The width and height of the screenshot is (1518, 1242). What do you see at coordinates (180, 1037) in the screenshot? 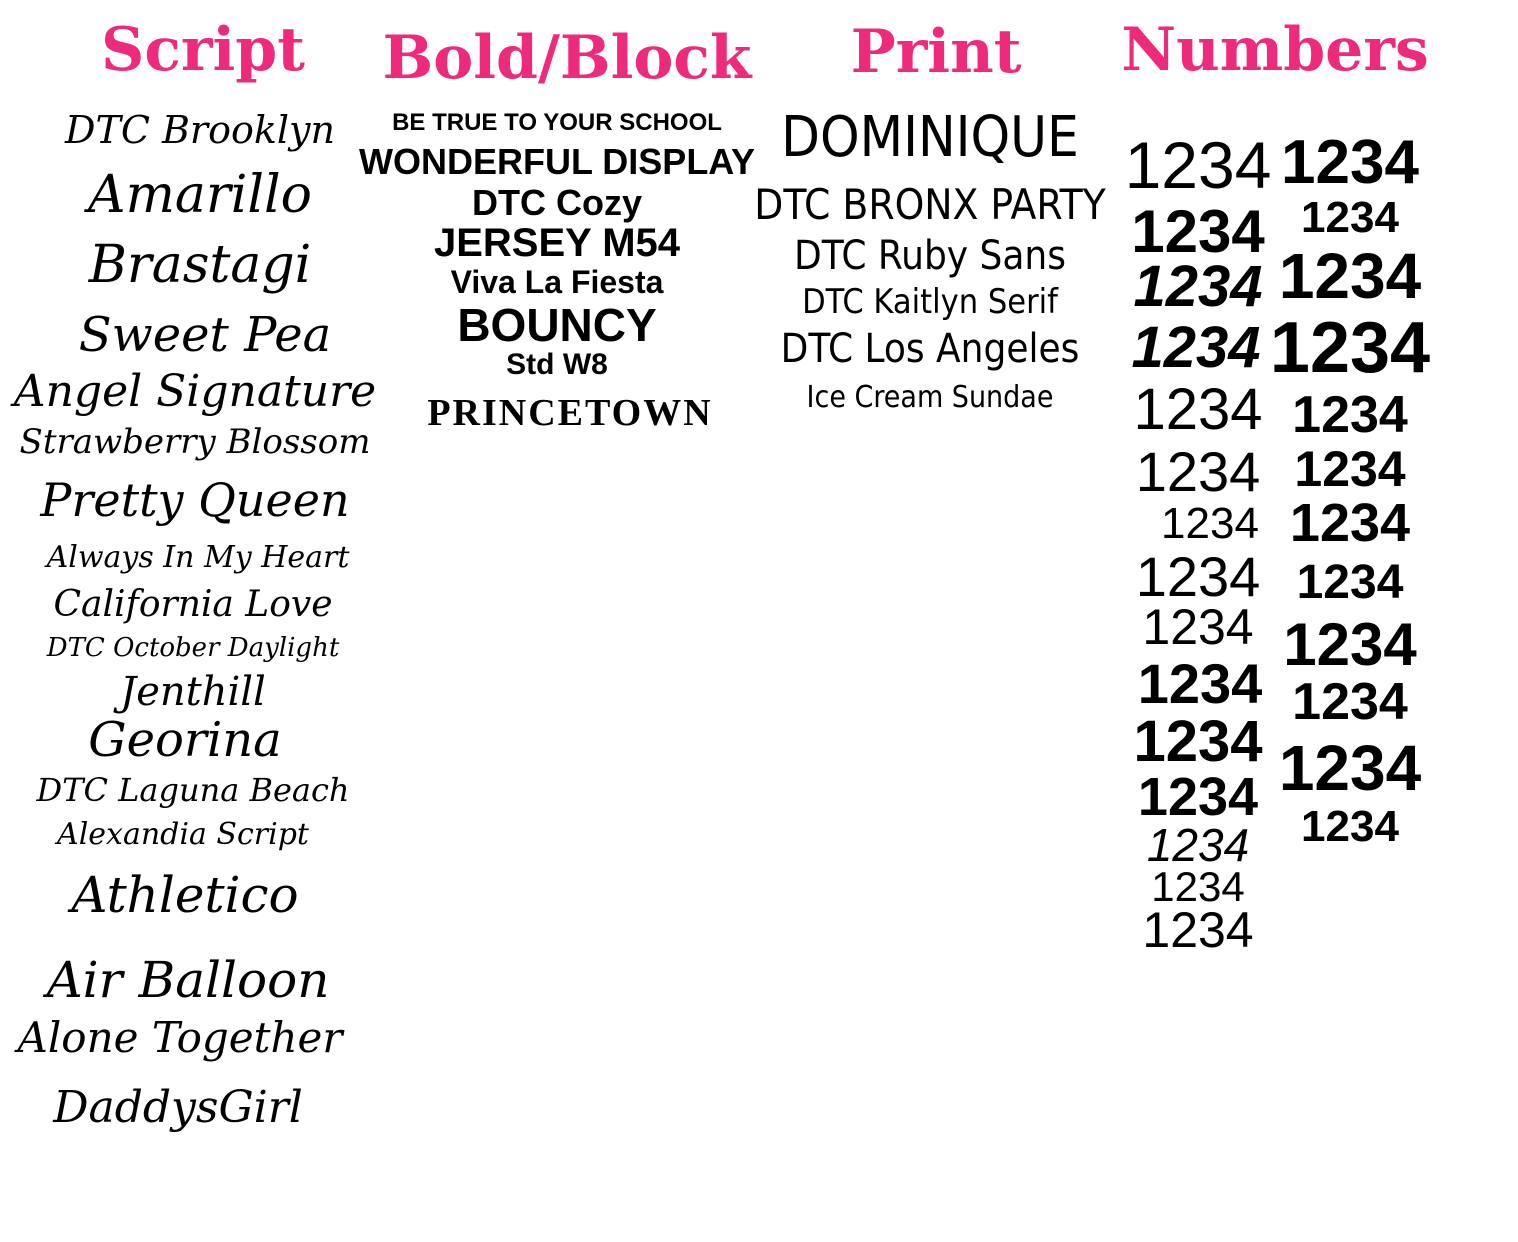
I see `script-font-sample: Alone Together` at bounding box center [180, 1037].